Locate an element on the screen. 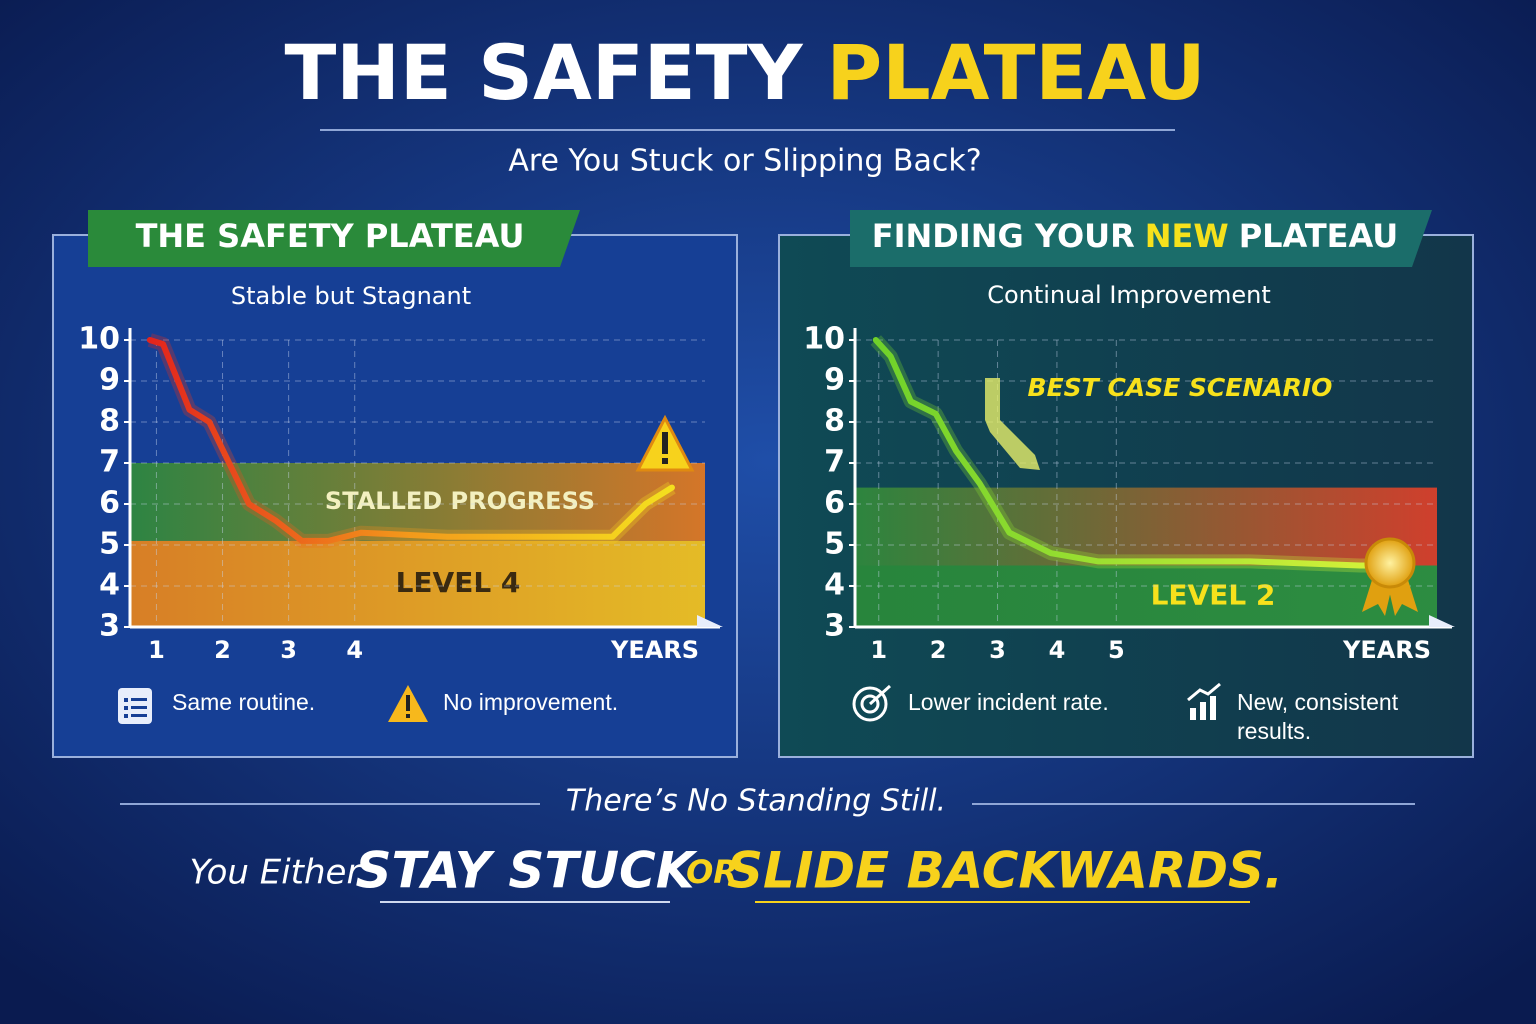  note: Same routine. is located at coordinates (244, 702).